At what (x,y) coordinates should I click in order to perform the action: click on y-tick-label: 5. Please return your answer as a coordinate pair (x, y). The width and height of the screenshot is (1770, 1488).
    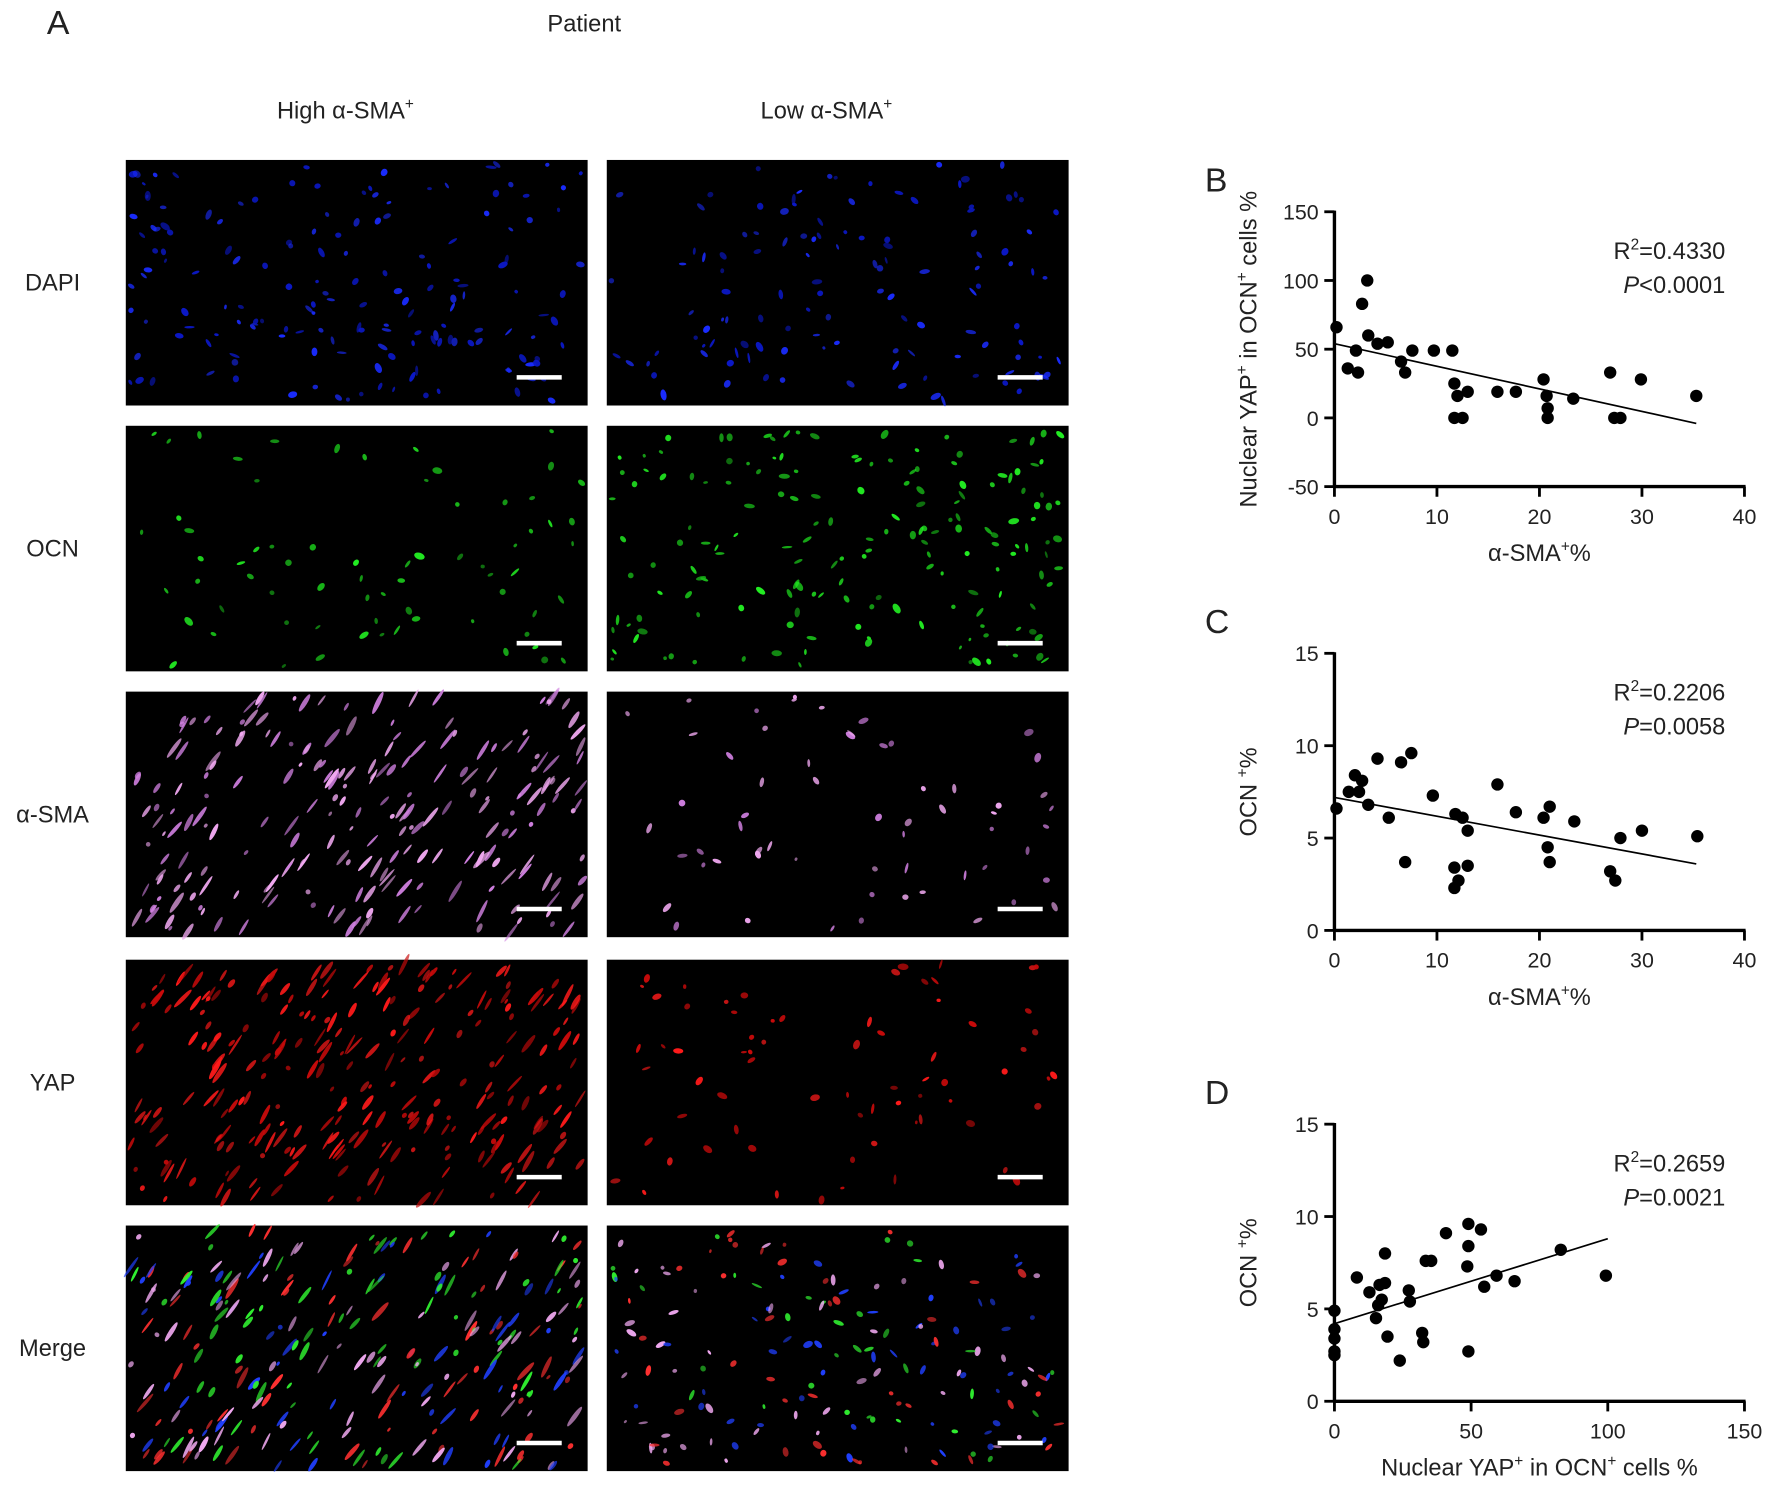
    Looking at the image, I should click on (1313, 1310).